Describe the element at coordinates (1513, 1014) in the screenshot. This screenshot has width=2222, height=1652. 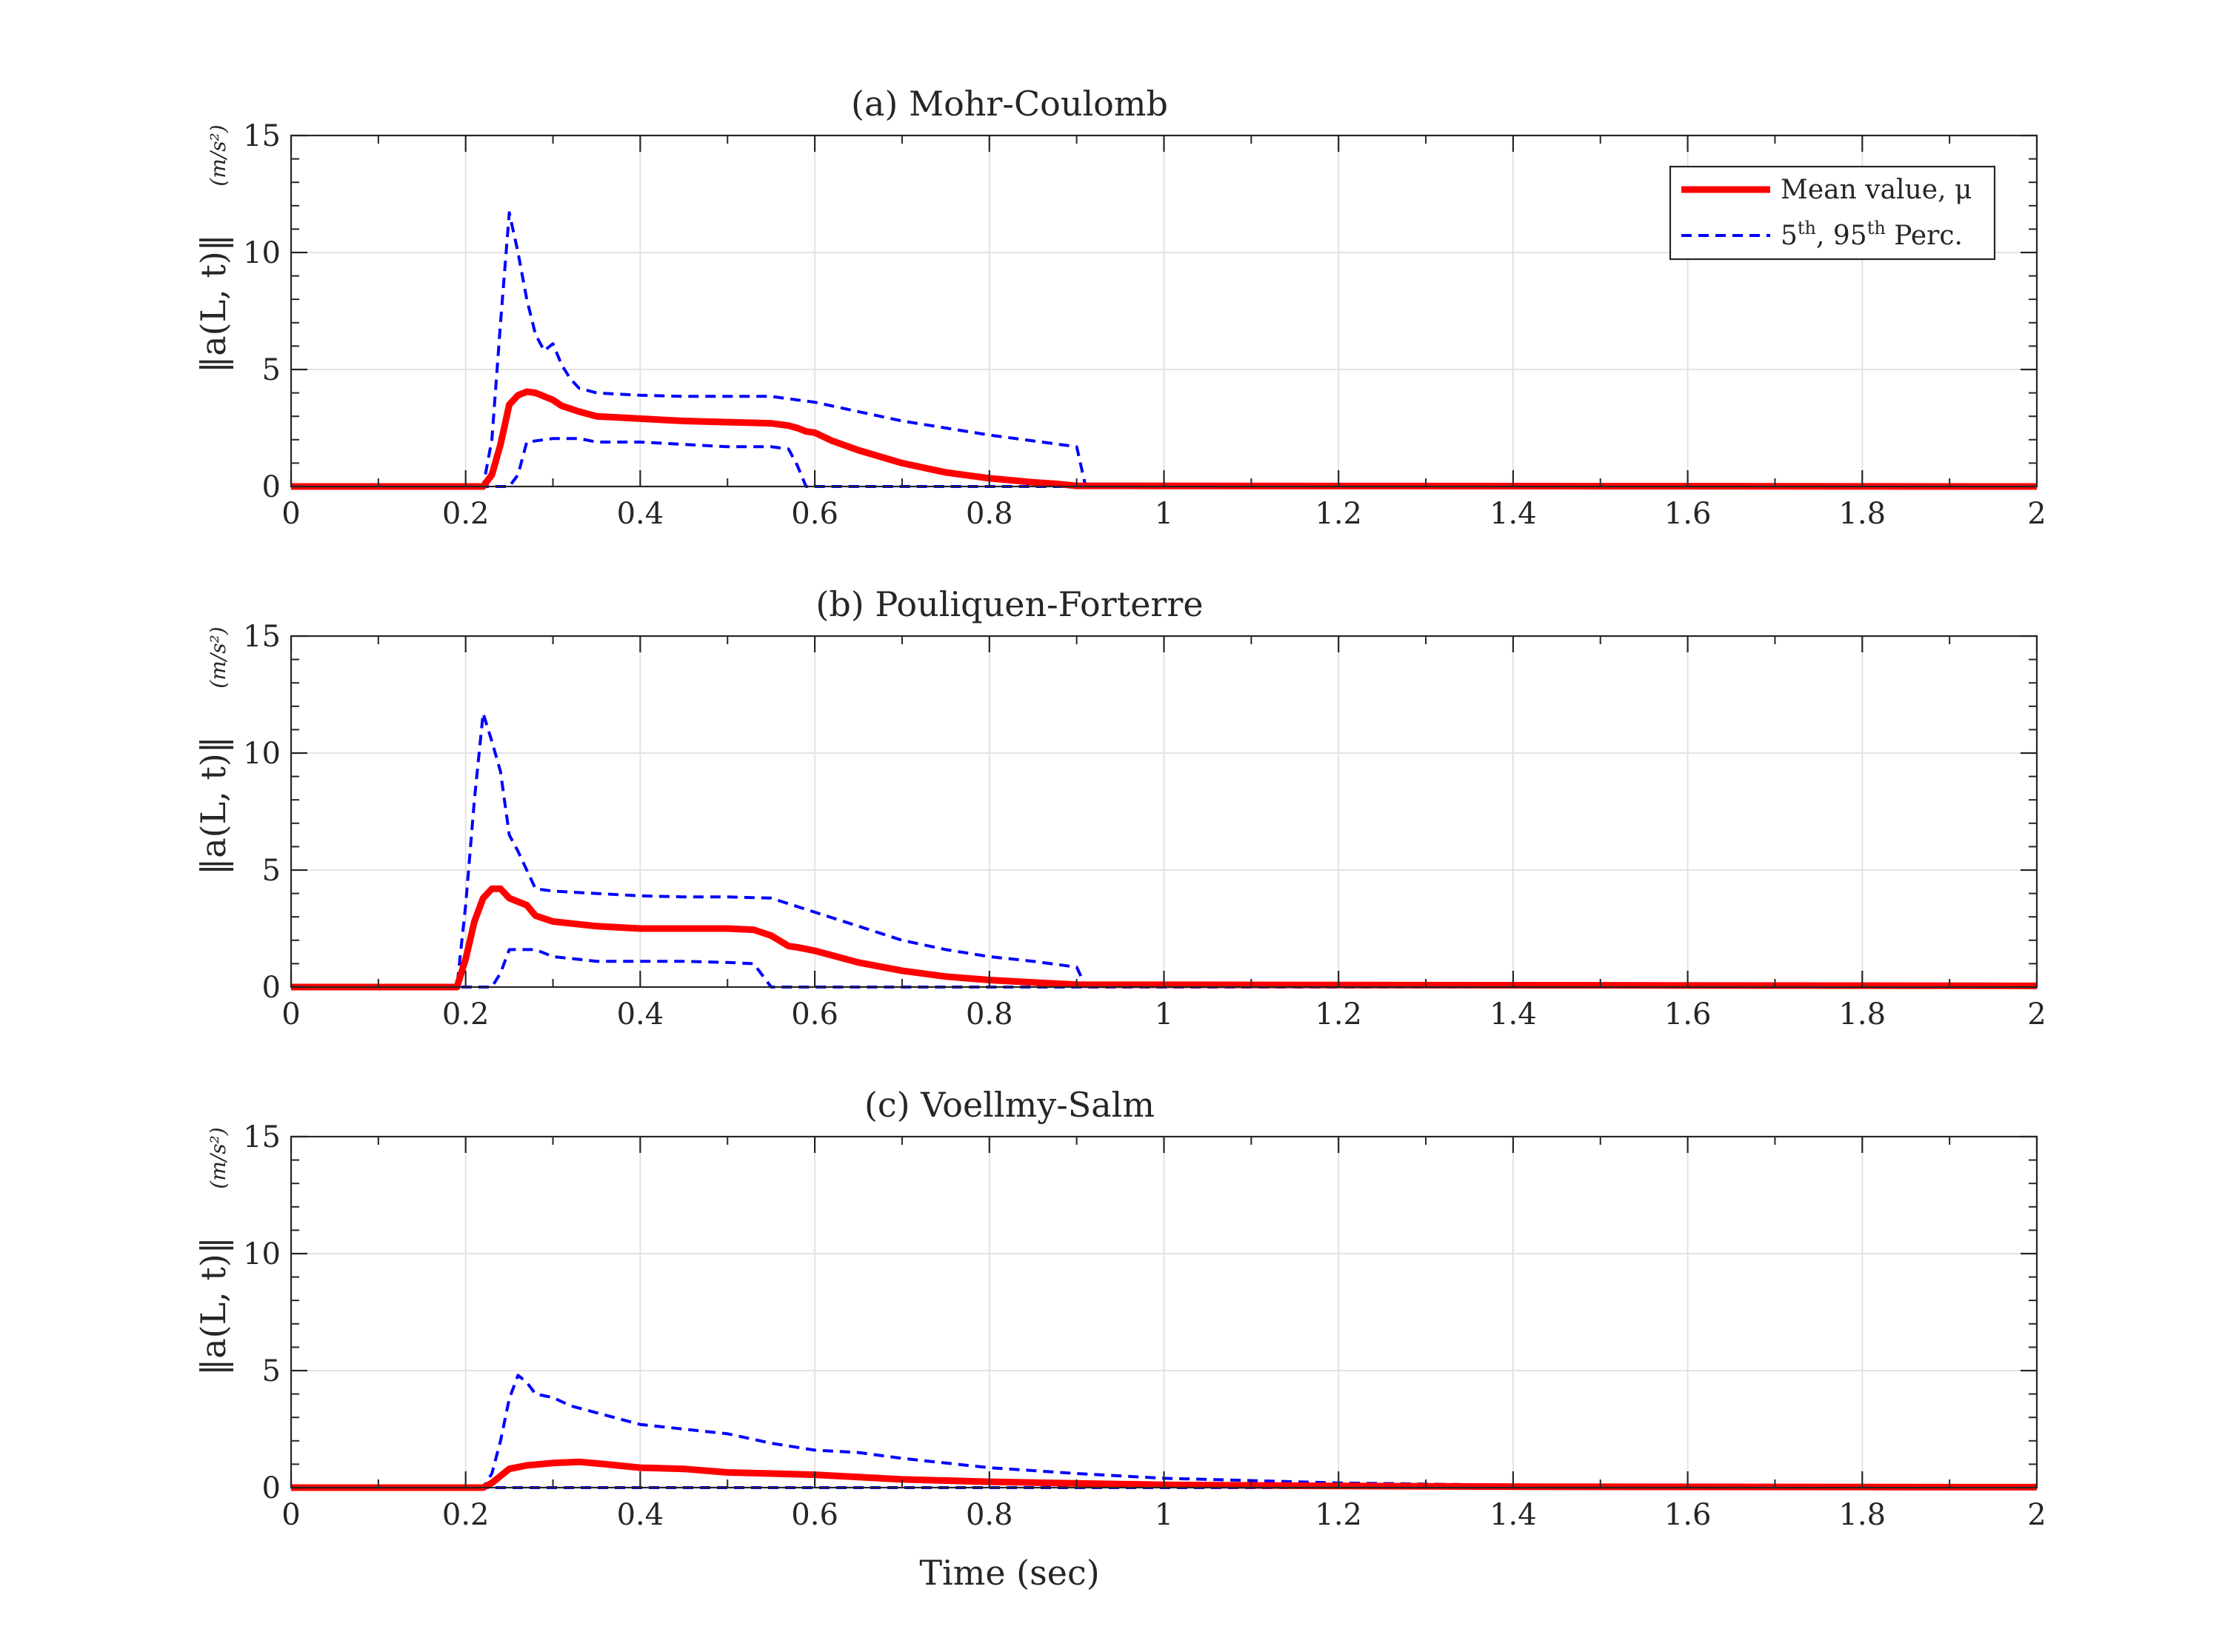
I see `panel-b-x-tick-label: 1.4` at that location.